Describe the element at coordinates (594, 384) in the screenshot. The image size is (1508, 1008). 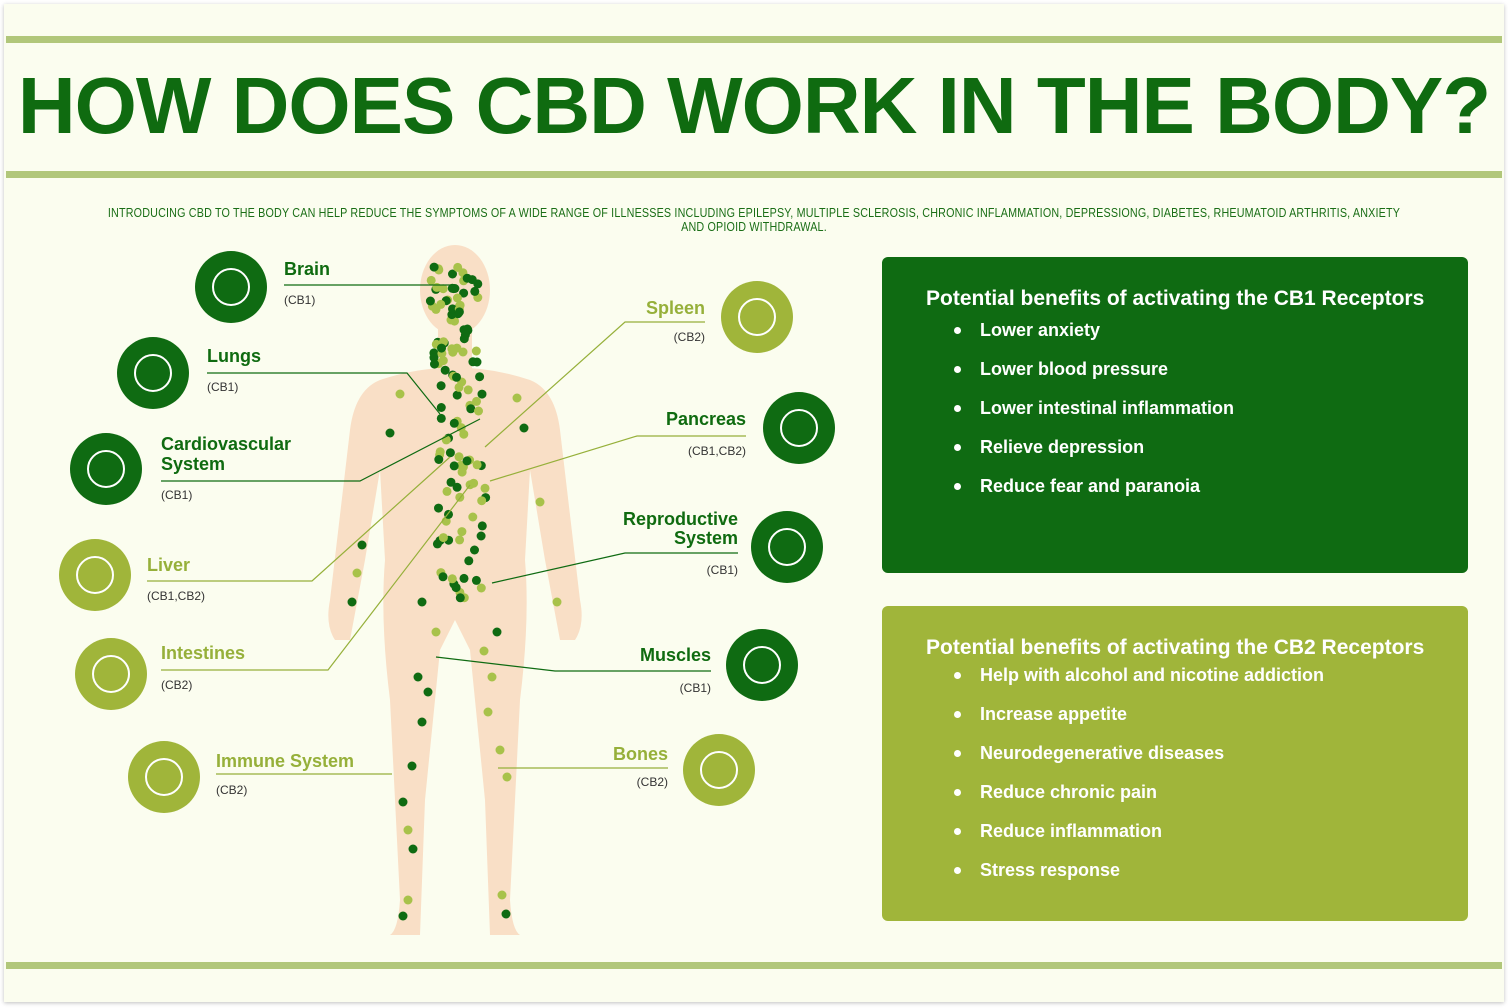
I see `spleen-line` at that location.